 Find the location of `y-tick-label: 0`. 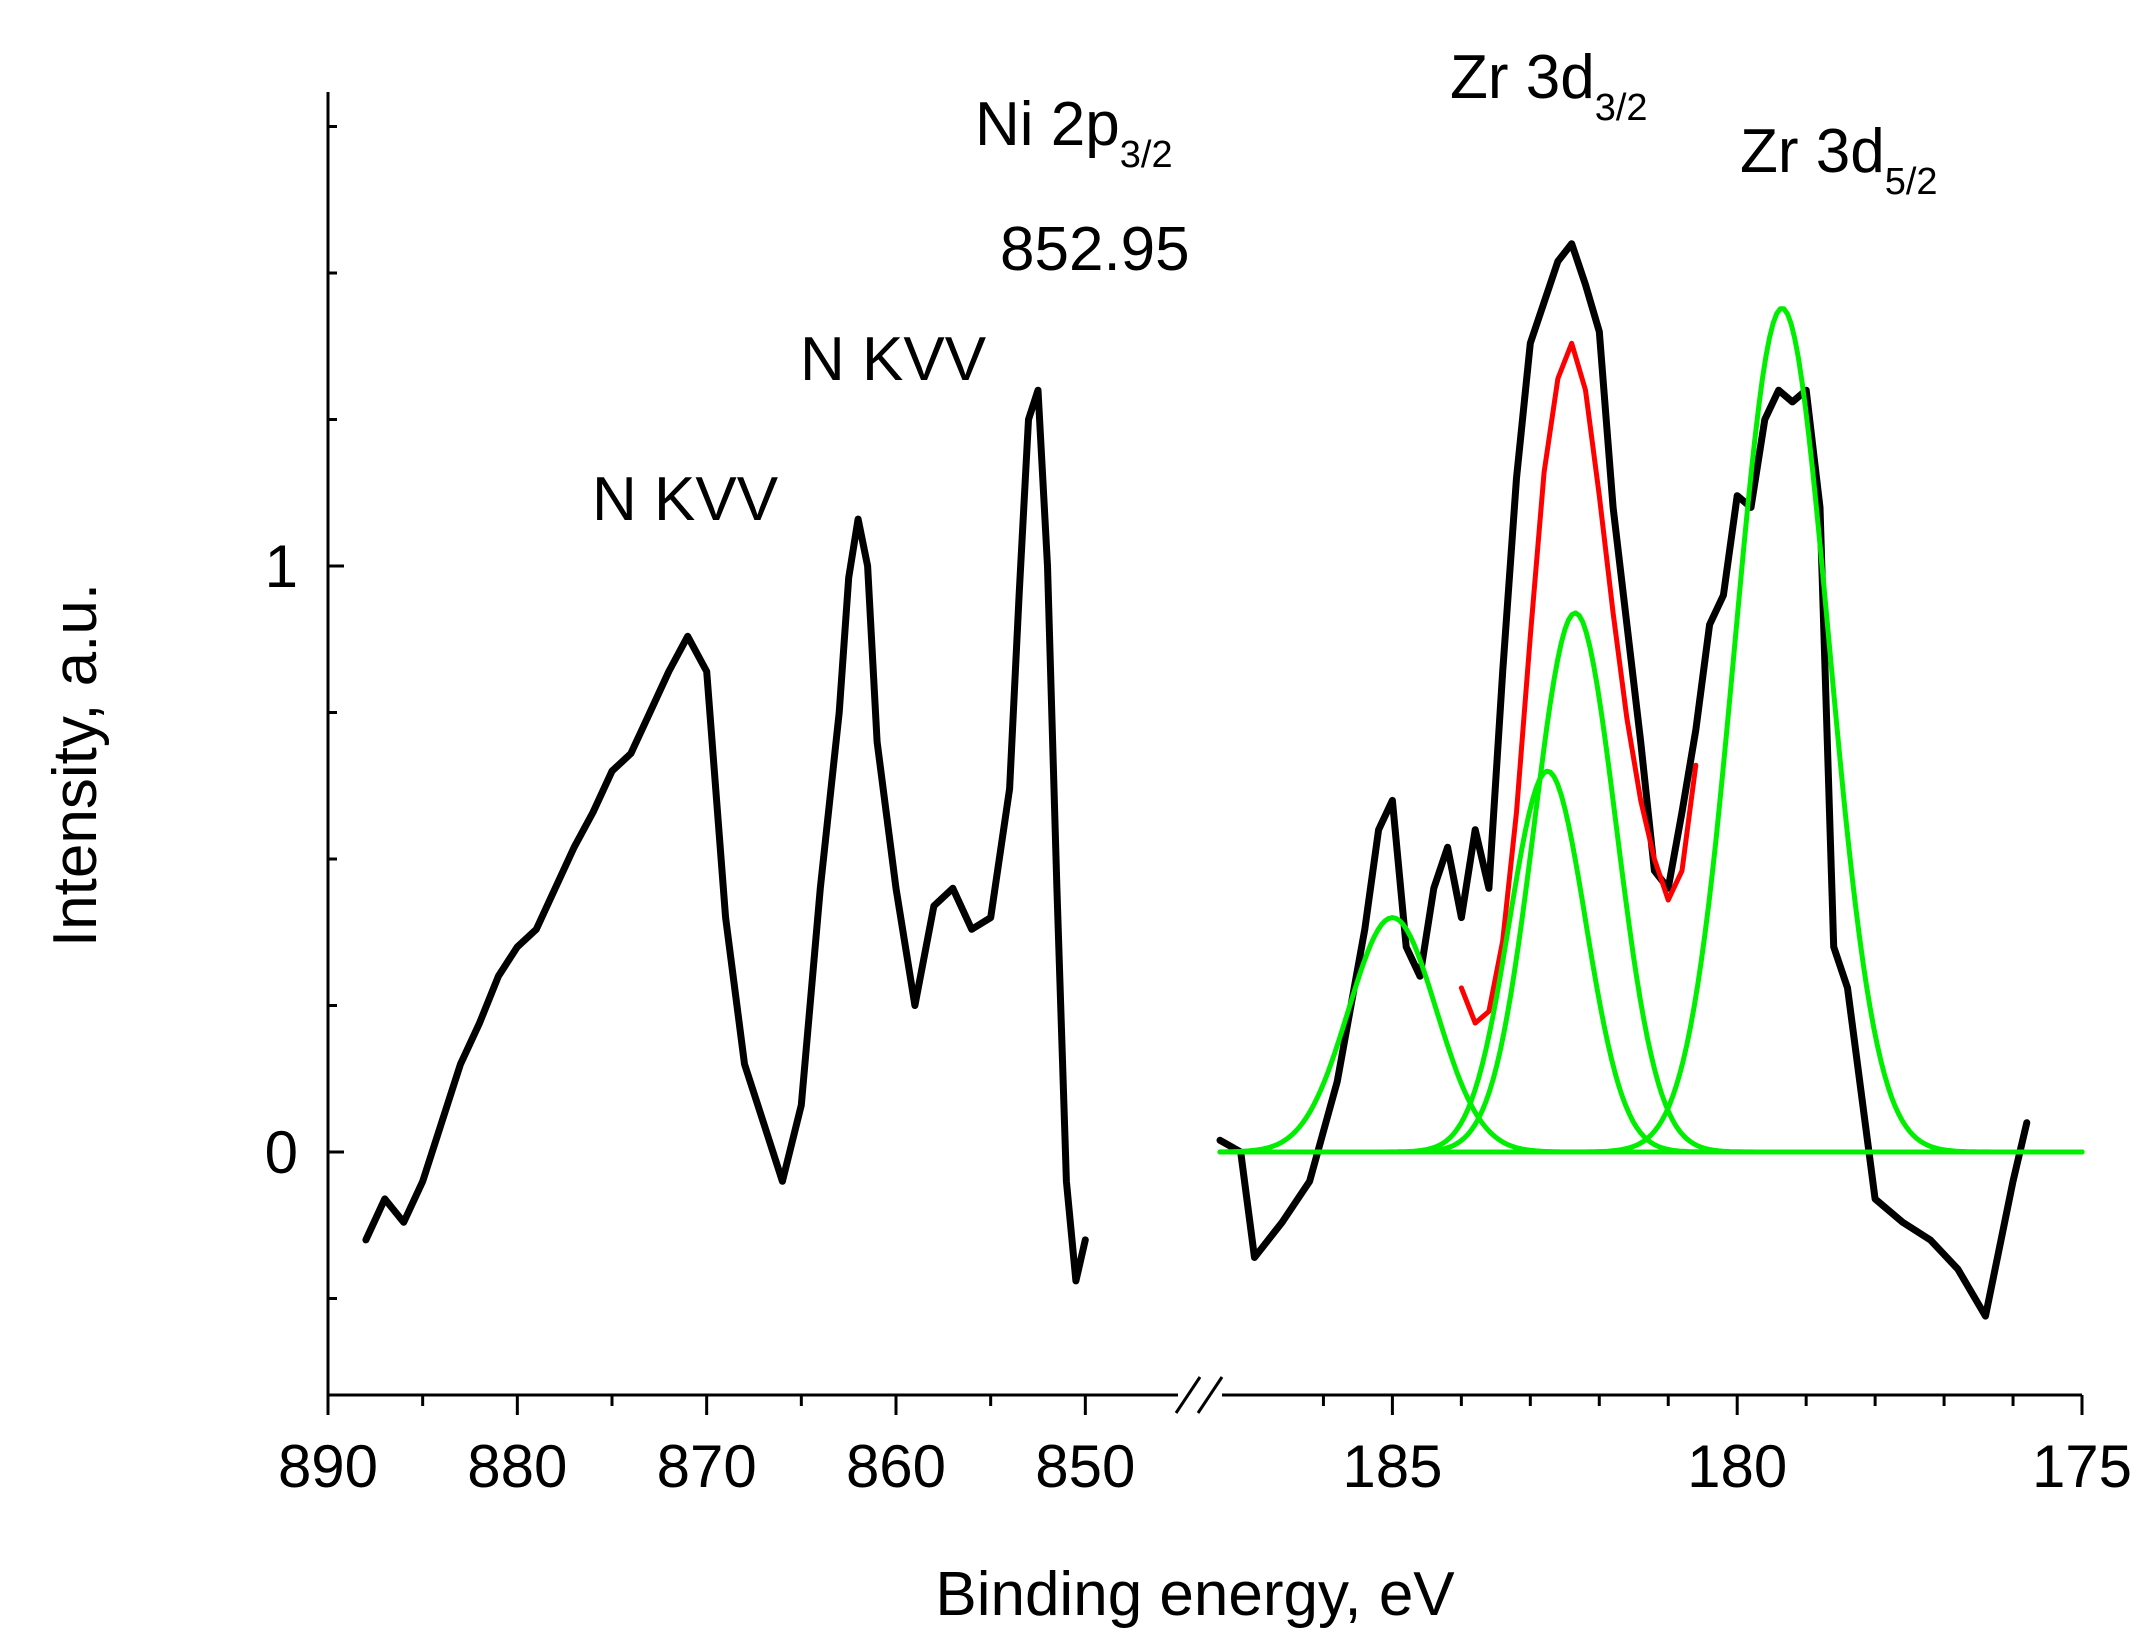

y-tick-label: 0 is located at coordinates (281, 1152).